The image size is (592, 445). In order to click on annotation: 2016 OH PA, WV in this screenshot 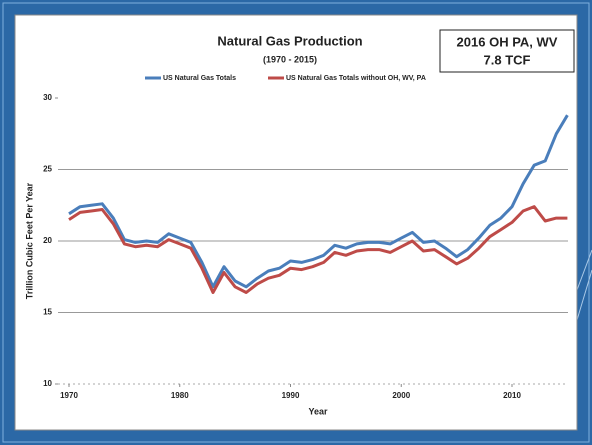, I will do `click(507, 41)`.